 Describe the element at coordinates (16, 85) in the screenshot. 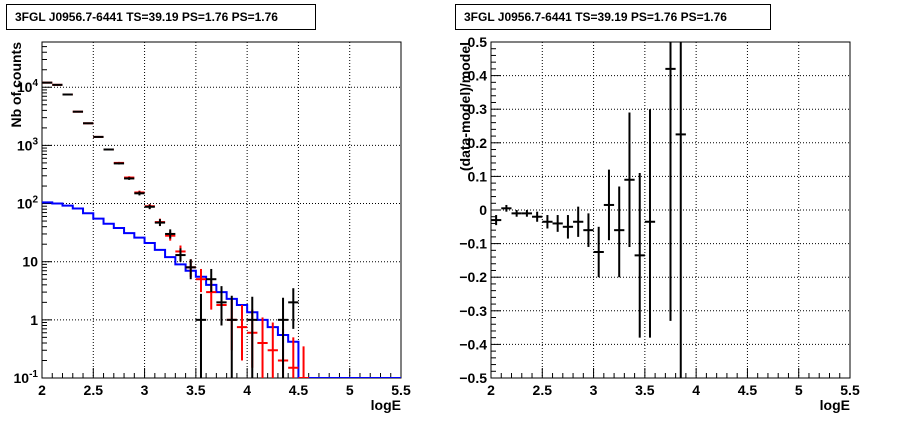

I see `y-axis-title: Nb of counts` at that location.